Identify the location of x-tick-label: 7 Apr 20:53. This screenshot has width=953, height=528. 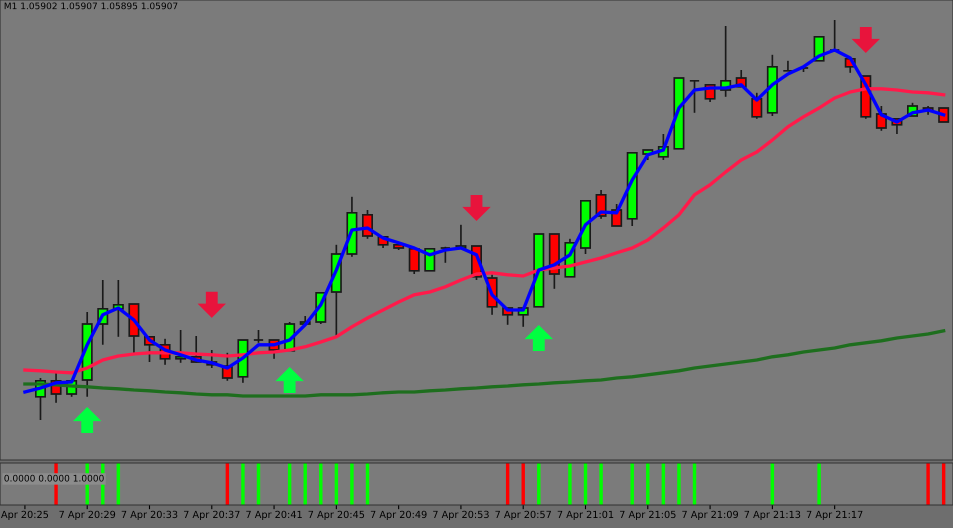
(461, 515).